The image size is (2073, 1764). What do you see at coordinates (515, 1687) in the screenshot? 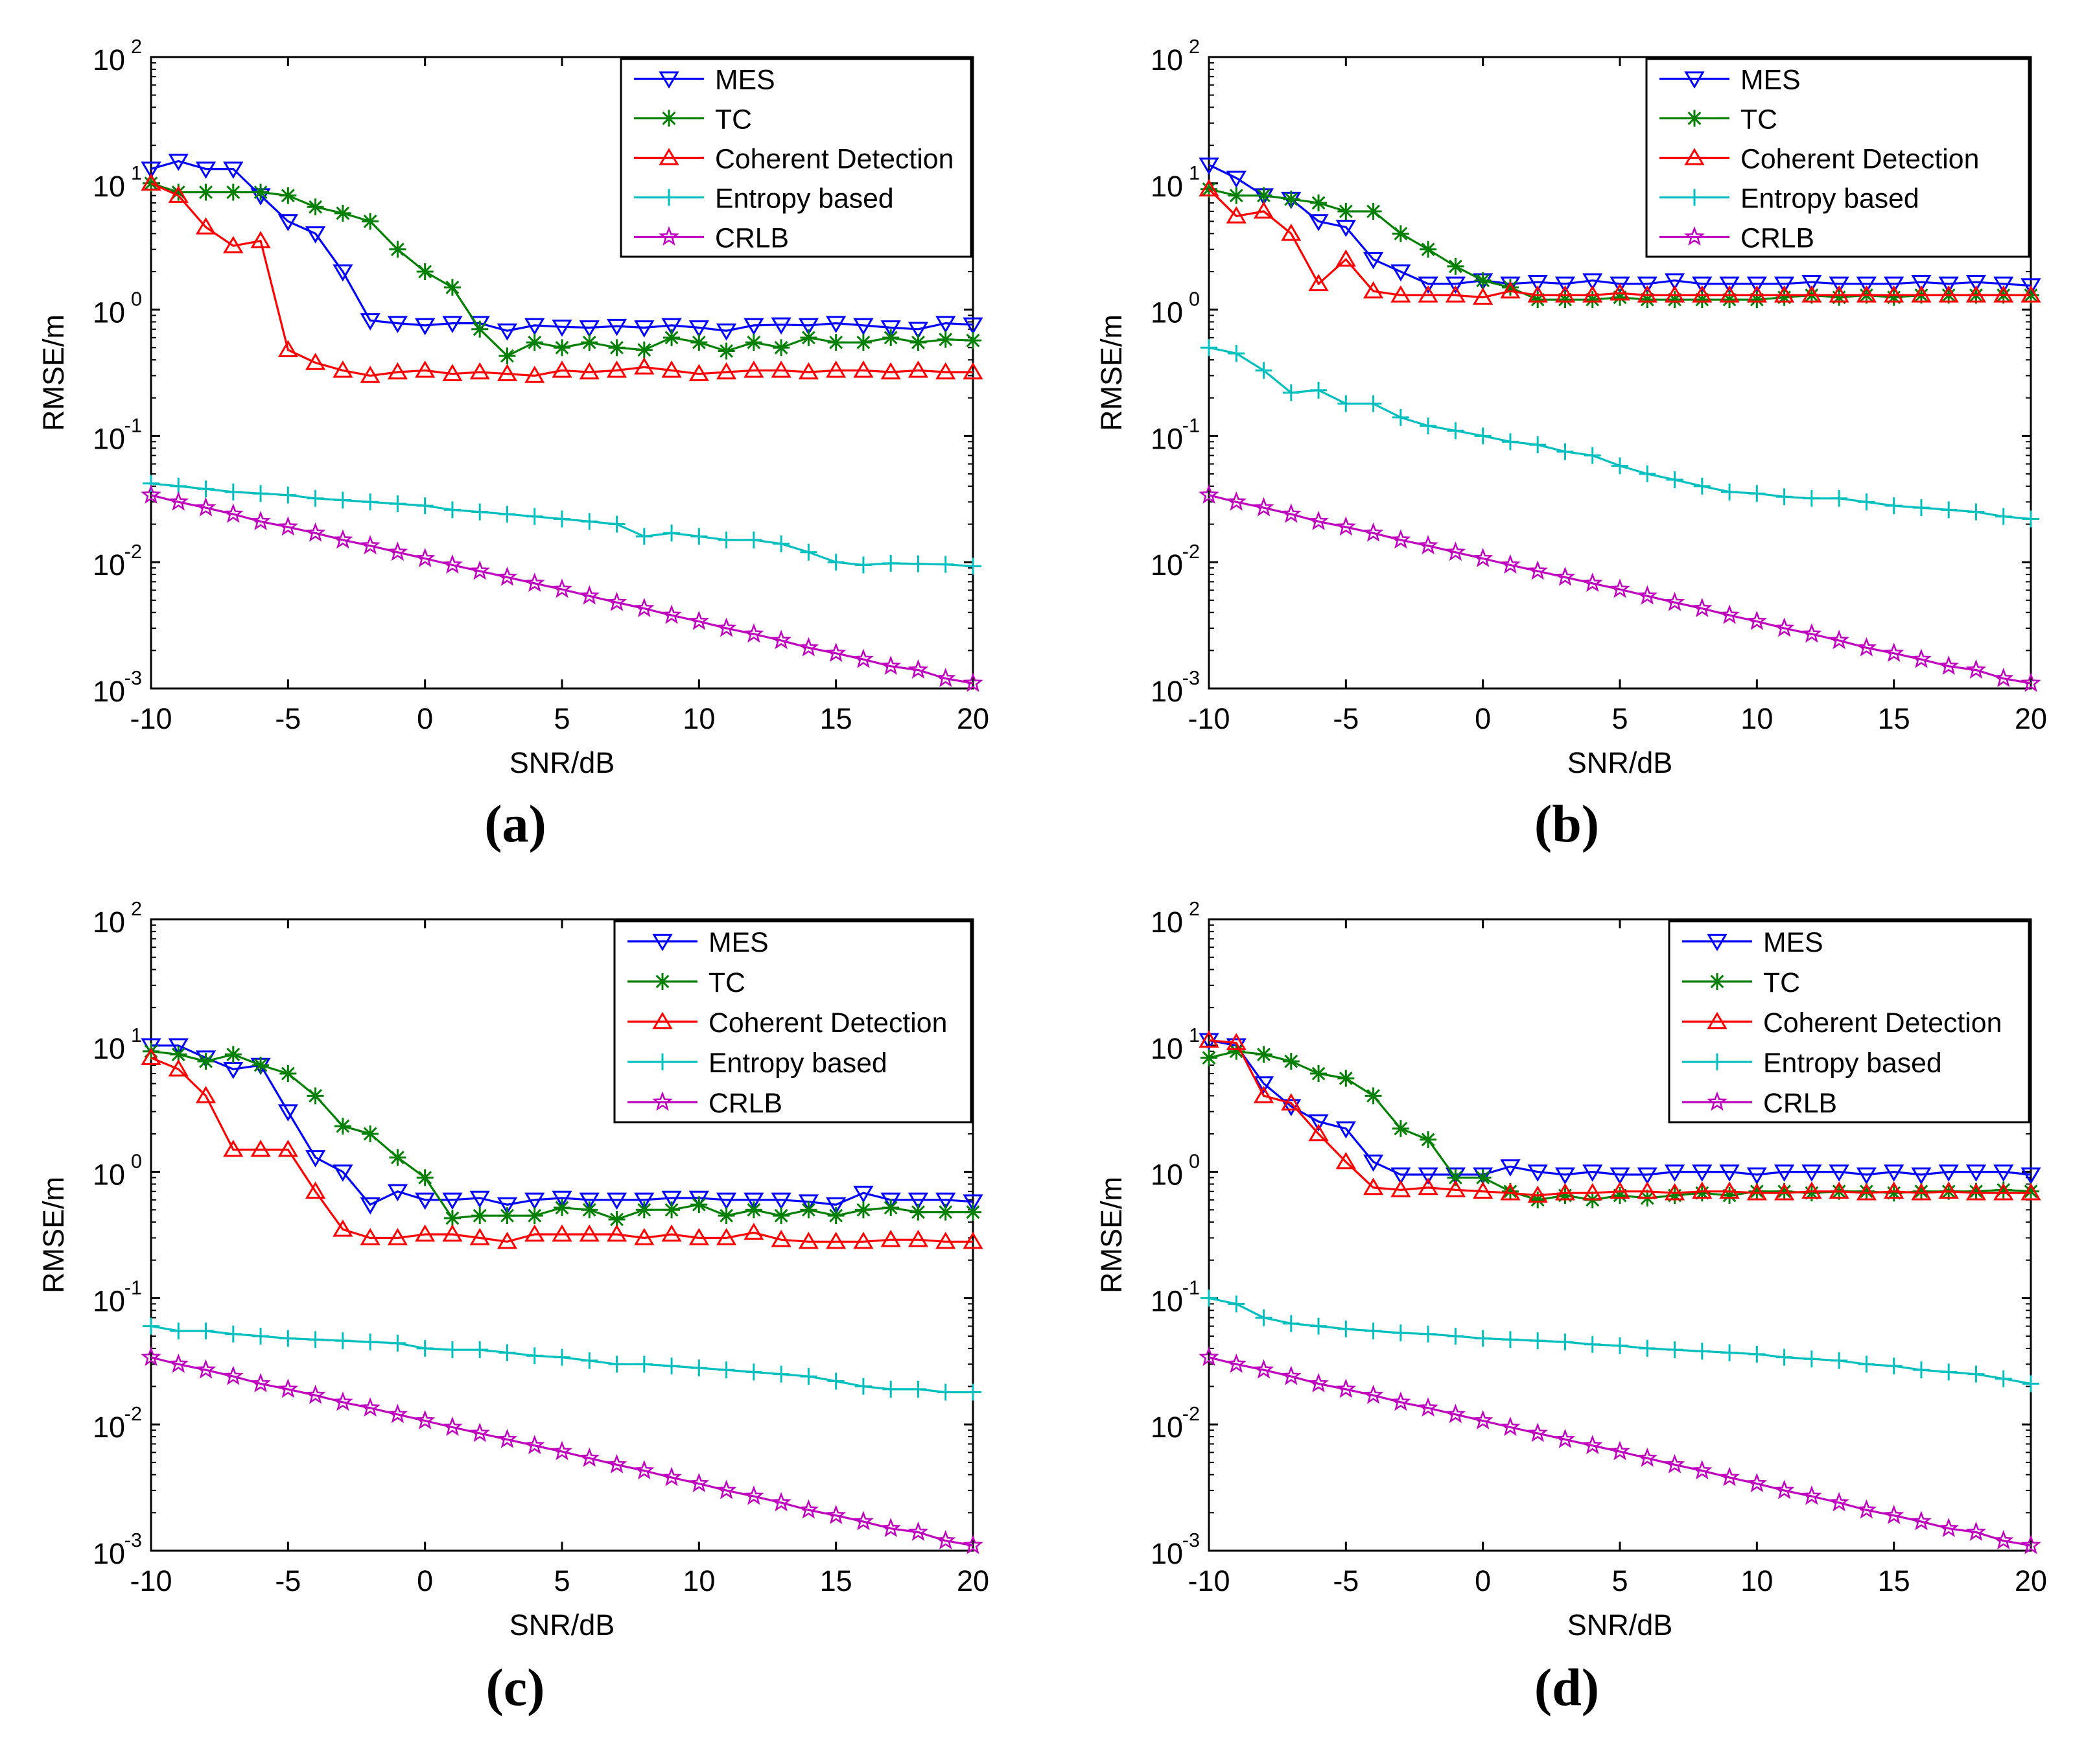
I see `panel-label: (c)` at bounding box center [515, 1687].